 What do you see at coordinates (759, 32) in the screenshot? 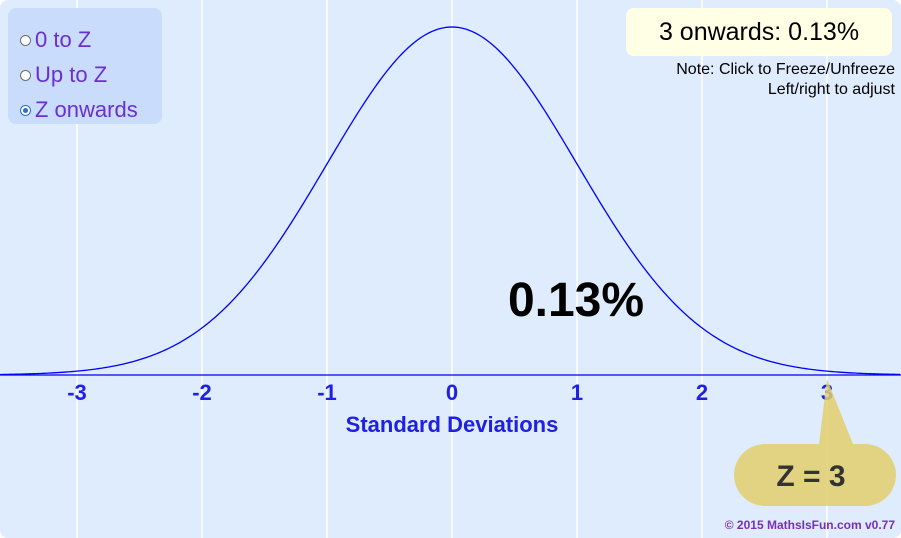
I see `result-display: 3 onwards: 0.13%` at bounding box center [759, 32].